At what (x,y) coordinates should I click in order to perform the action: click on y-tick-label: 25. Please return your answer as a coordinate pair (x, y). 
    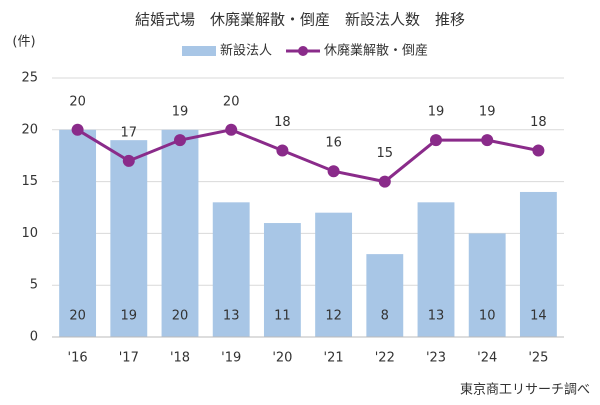
    Looking at the image, I should click on (29, 78).